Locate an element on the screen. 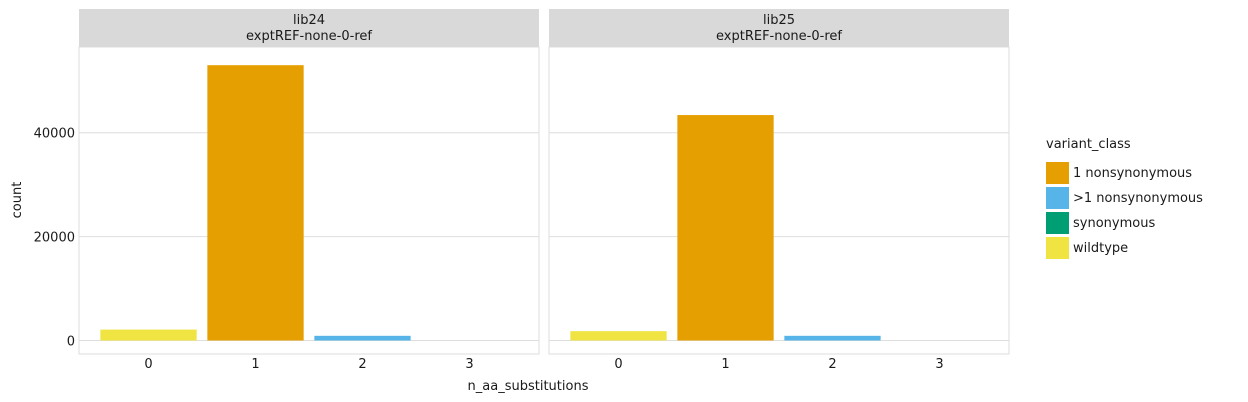 This screenshot has width=1248, height=402. y-tick-label: 20000 is located at coordinates (54, 238).